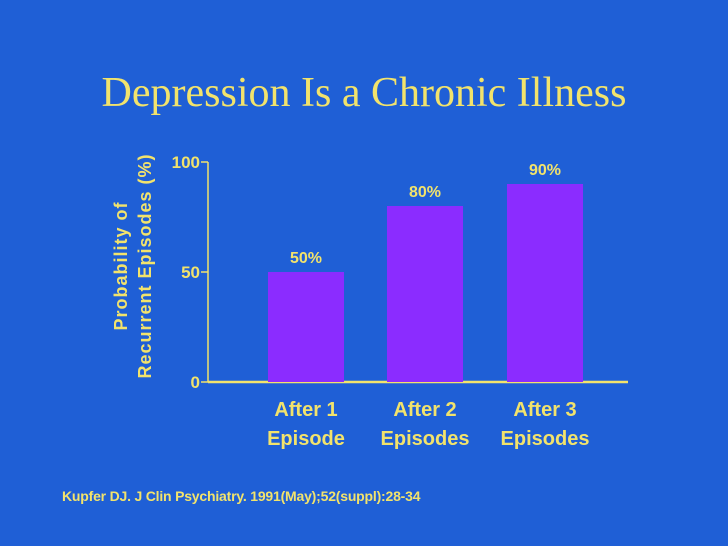 This screenshot has width=728, height=546. Describe the element at coordinates (364, 93) in the screenshot. I see `slide-title: Depression Is a Chronic Illness` at that location.